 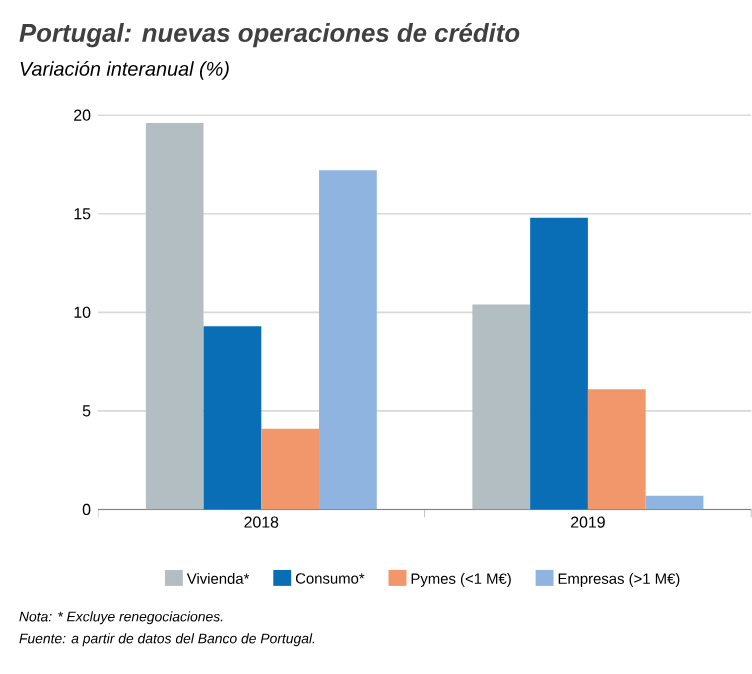 I want to click on chart-title: Portugal: nuevas operaciones de crédito, so click(x=269, y=35).